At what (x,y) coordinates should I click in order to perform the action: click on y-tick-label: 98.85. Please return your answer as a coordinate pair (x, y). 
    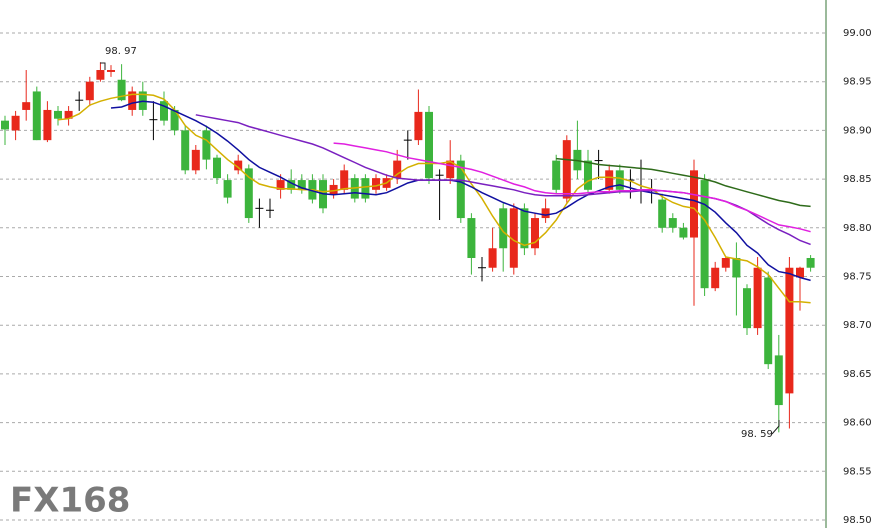
    Looking at the image, I should click on (857, 179).